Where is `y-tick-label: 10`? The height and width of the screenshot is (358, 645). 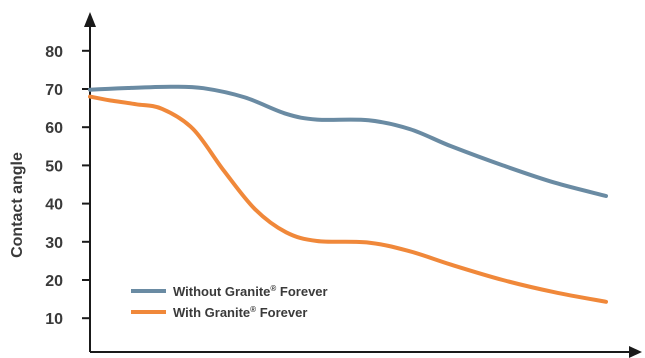 y-tick-label: 10 is located at coordinates (54, 319).